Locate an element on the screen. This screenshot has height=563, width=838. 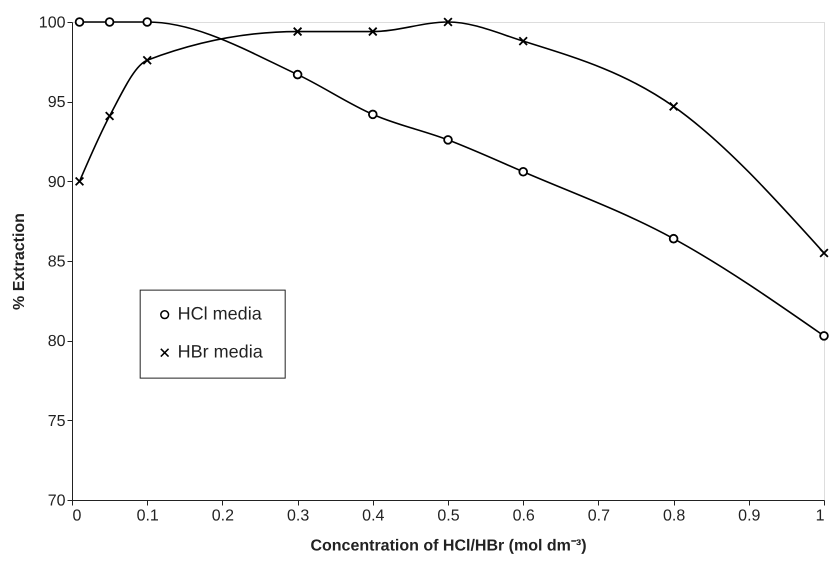
y-tick-label: 80 is located at coordinates (57, 341).